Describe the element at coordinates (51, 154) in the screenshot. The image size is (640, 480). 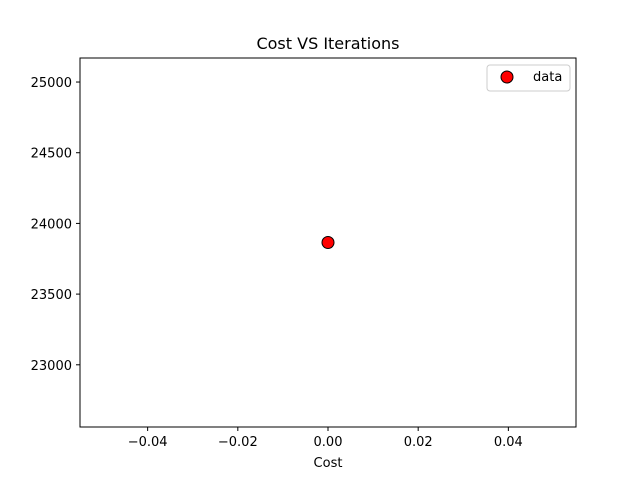
I see `y-tick-label: 24500` at that location.